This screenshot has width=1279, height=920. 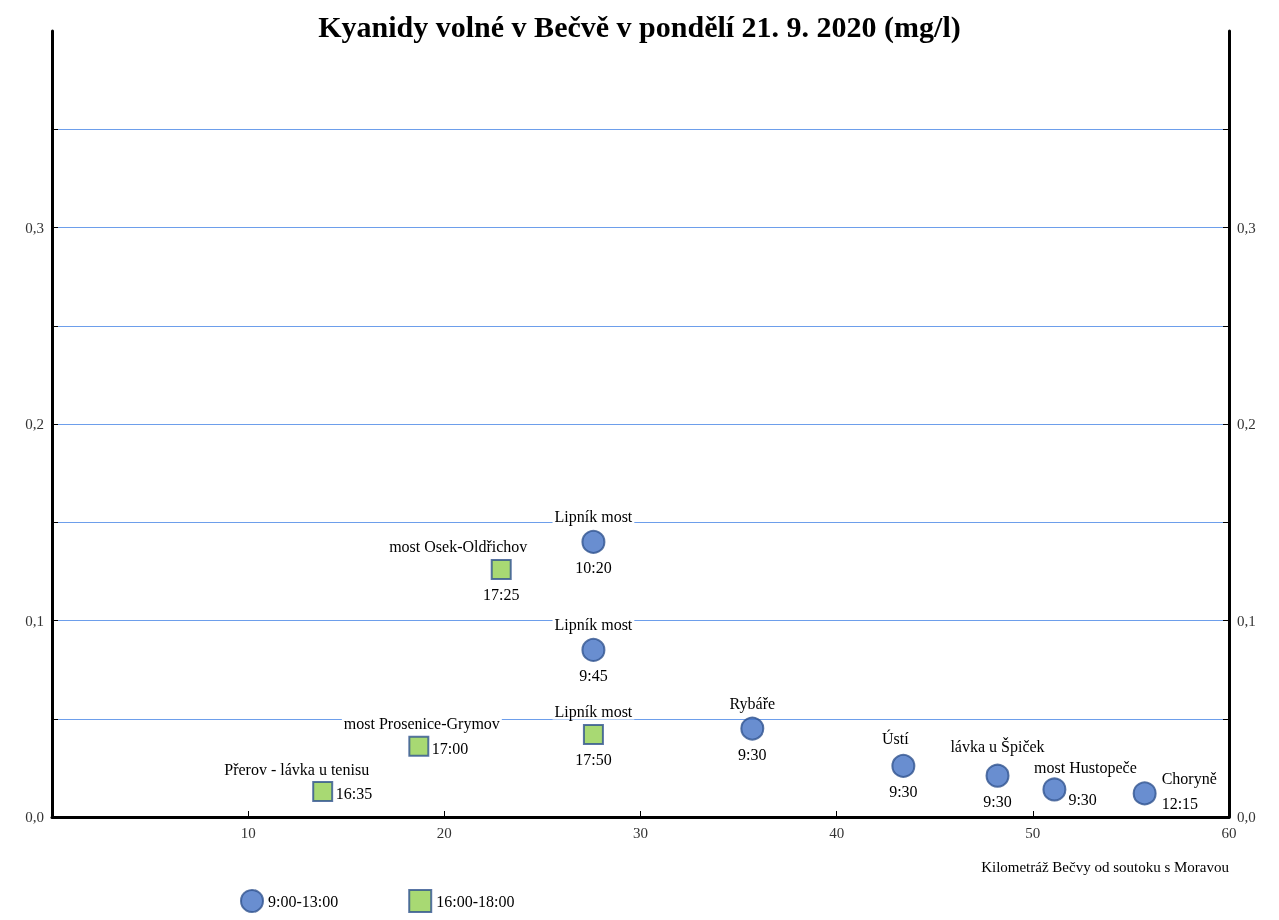 What do you see at coordinates (34, 227) in the screenshot?
I see `y-tick-label: 0,3` at bounding box center [34, 227].